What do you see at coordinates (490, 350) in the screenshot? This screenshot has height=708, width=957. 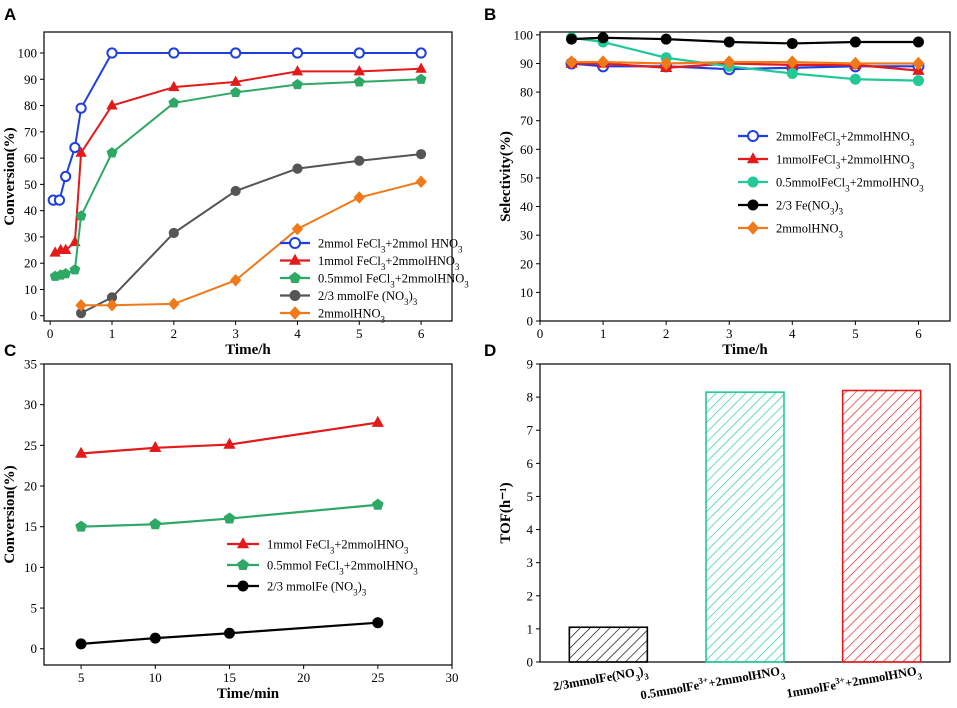 I see `panel-label: D` at bounding box center [490, 350].